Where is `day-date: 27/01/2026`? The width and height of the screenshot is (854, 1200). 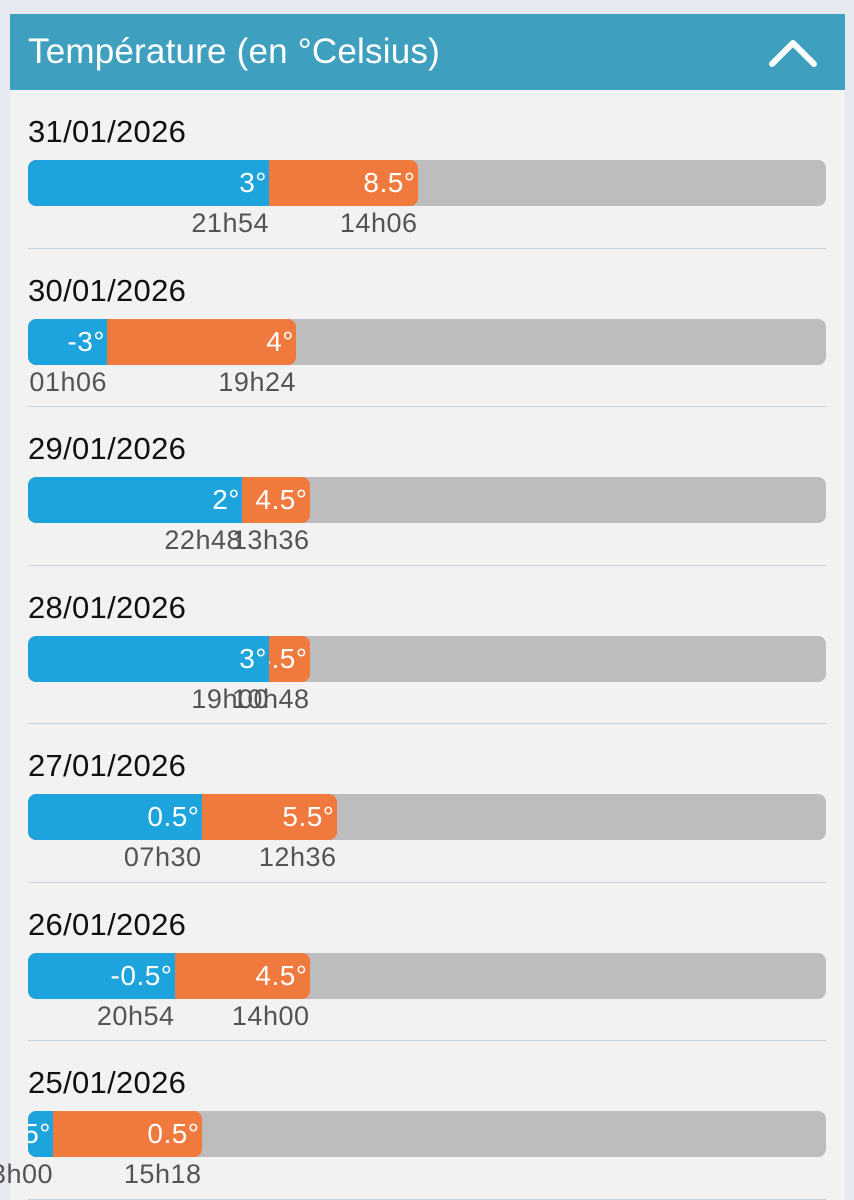
day-date: 27/01/2026 is located at coordinates (107, 765).